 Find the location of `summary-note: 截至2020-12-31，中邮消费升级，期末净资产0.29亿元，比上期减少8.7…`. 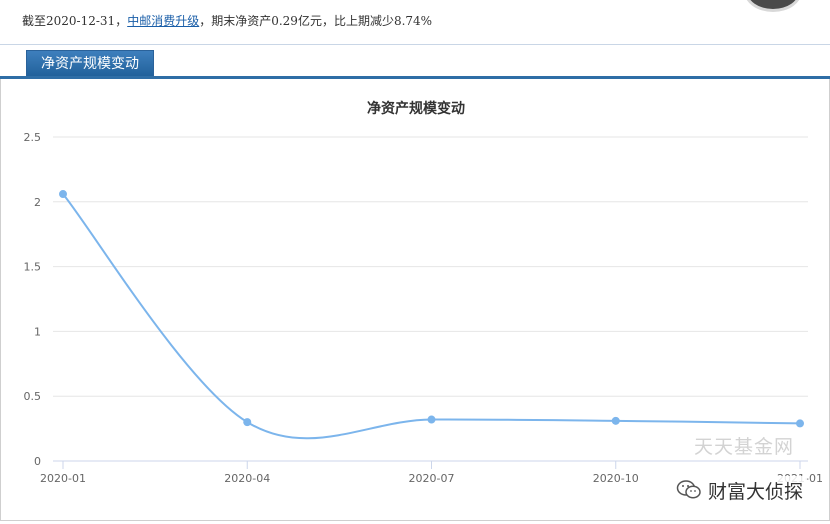

summary-note: 截至2020-12-31，中邮消费升级，期末净资产0.29亿元，比上期减少8.7… is located at coordinates (227, 20).